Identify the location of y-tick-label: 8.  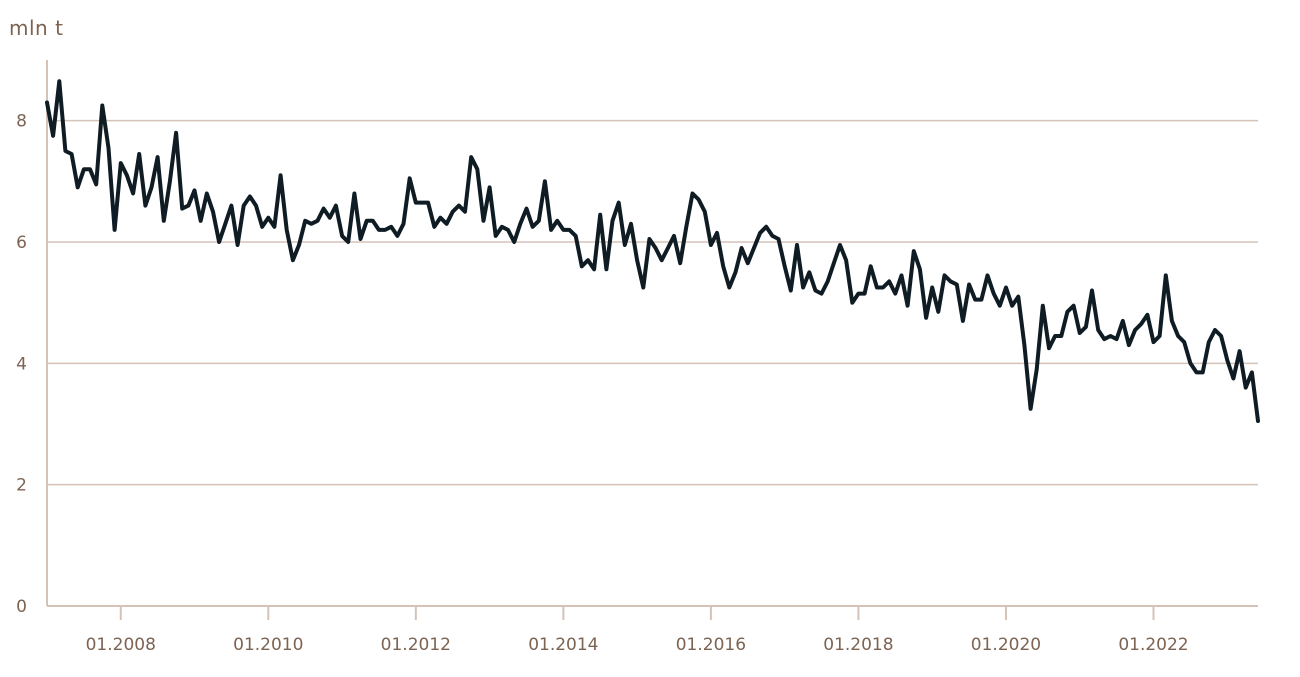
(21, 122).